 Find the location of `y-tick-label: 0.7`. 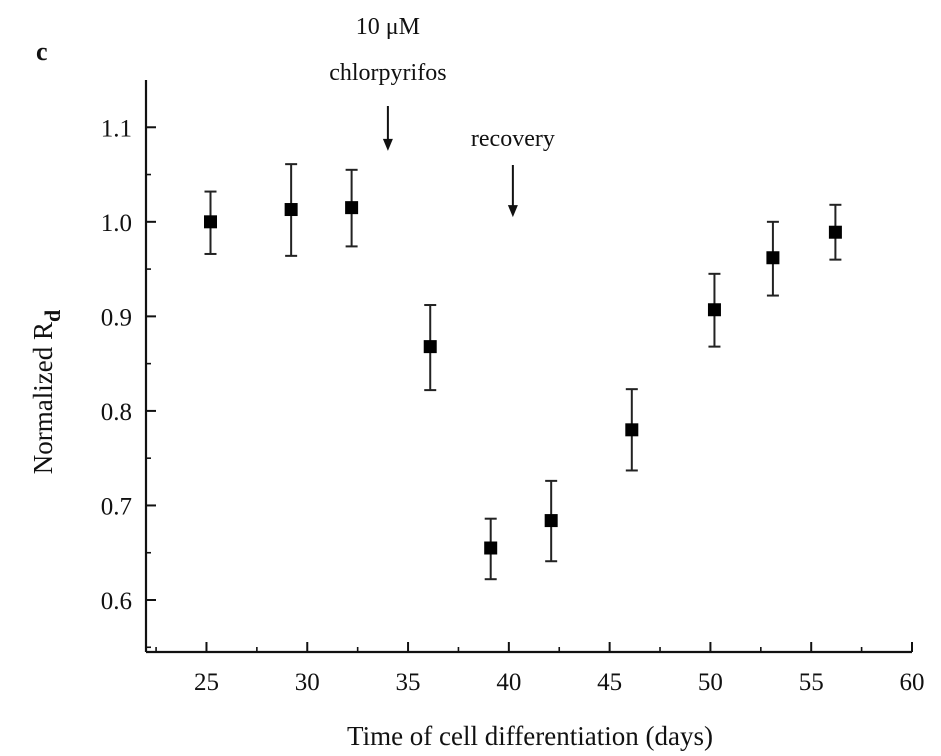

y-tick-label: 0.7 is located at coordinates (116, 506).